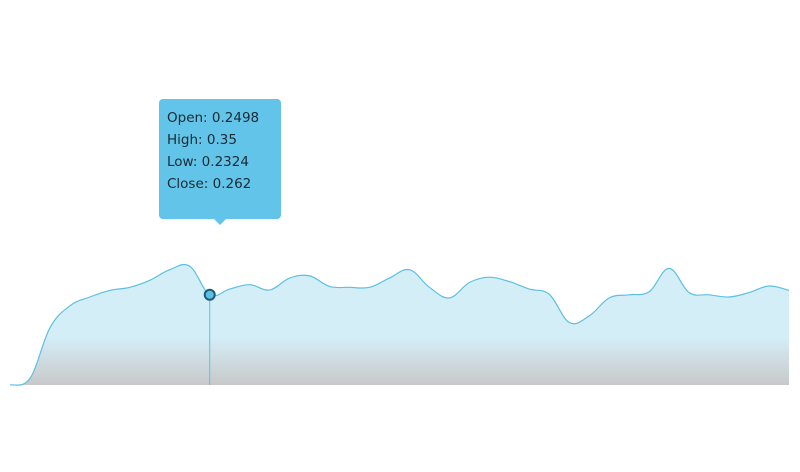 This screenshot has width=800, height=472. What do you see at coordinates (208, 162) in the screenshot?
I see `tooltip-low: Low: 0.2324` at bounding box center [208, 162].